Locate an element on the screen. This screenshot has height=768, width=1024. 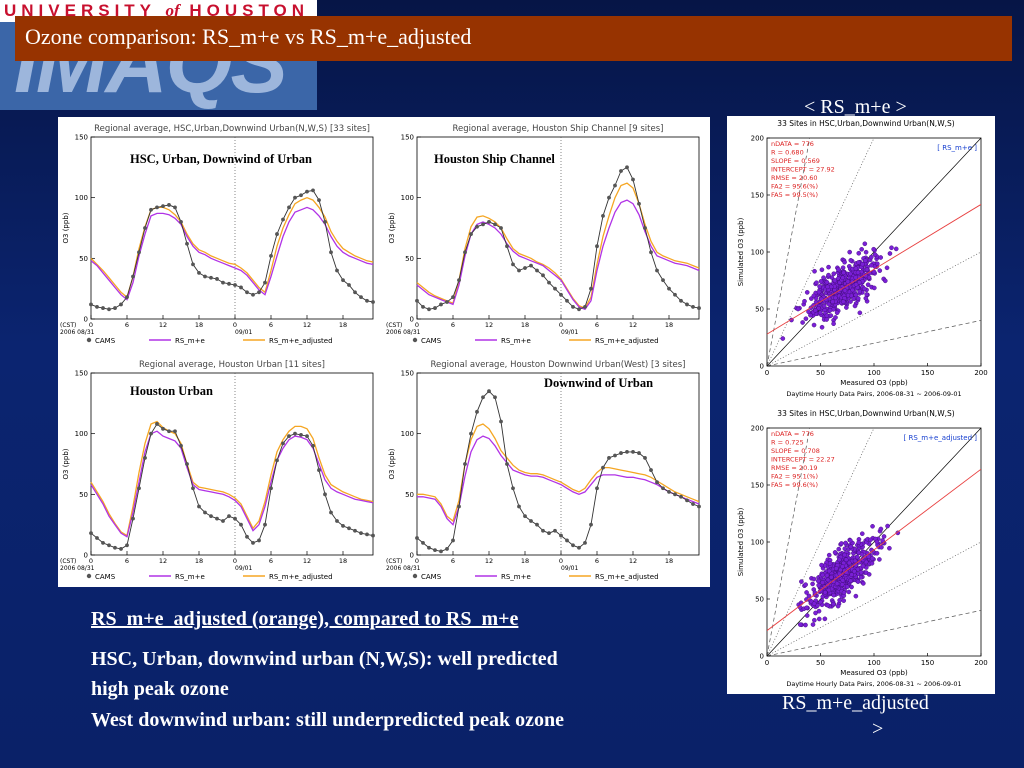
stat-line: R = 0.725 is located at coordinates (787, 443).